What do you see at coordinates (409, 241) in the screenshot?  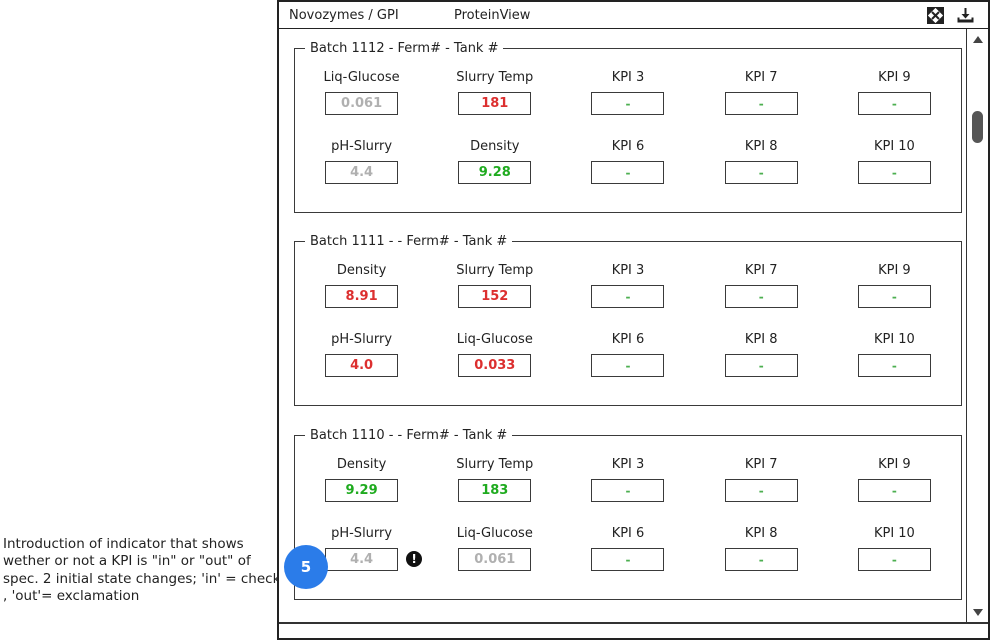 I see `batch-panel-title: Batch 1111 - - Ferm# - Tank #` at bounding box center [409, 241].